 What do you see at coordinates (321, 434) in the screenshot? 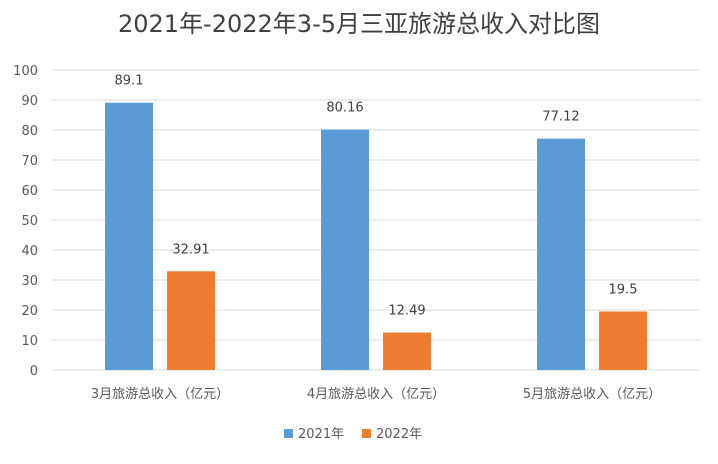
I see `legend-entry: 2021年` at bounding box center [321, 434].